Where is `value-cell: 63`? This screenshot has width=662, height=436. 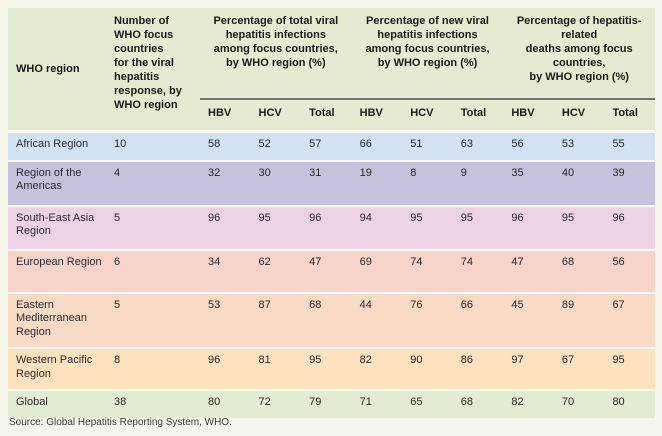
value-cell: 63 is located at coordinates (467, 144).